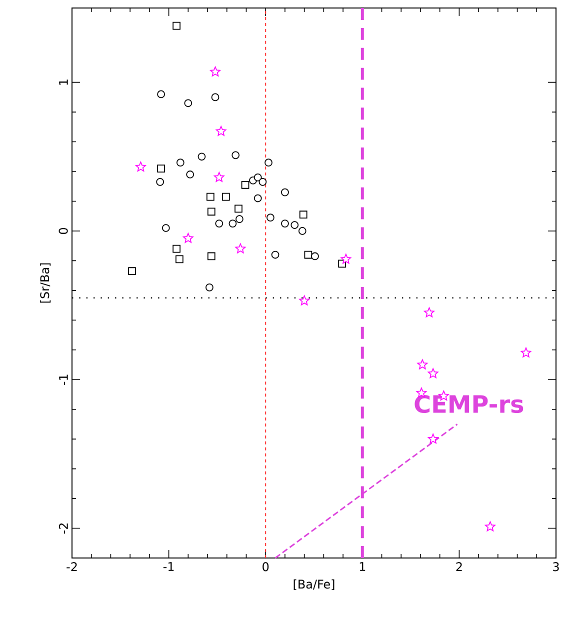 This screenshot has width=564, height=626. I want to click on y-tick-label: -1, so click(63, 380).